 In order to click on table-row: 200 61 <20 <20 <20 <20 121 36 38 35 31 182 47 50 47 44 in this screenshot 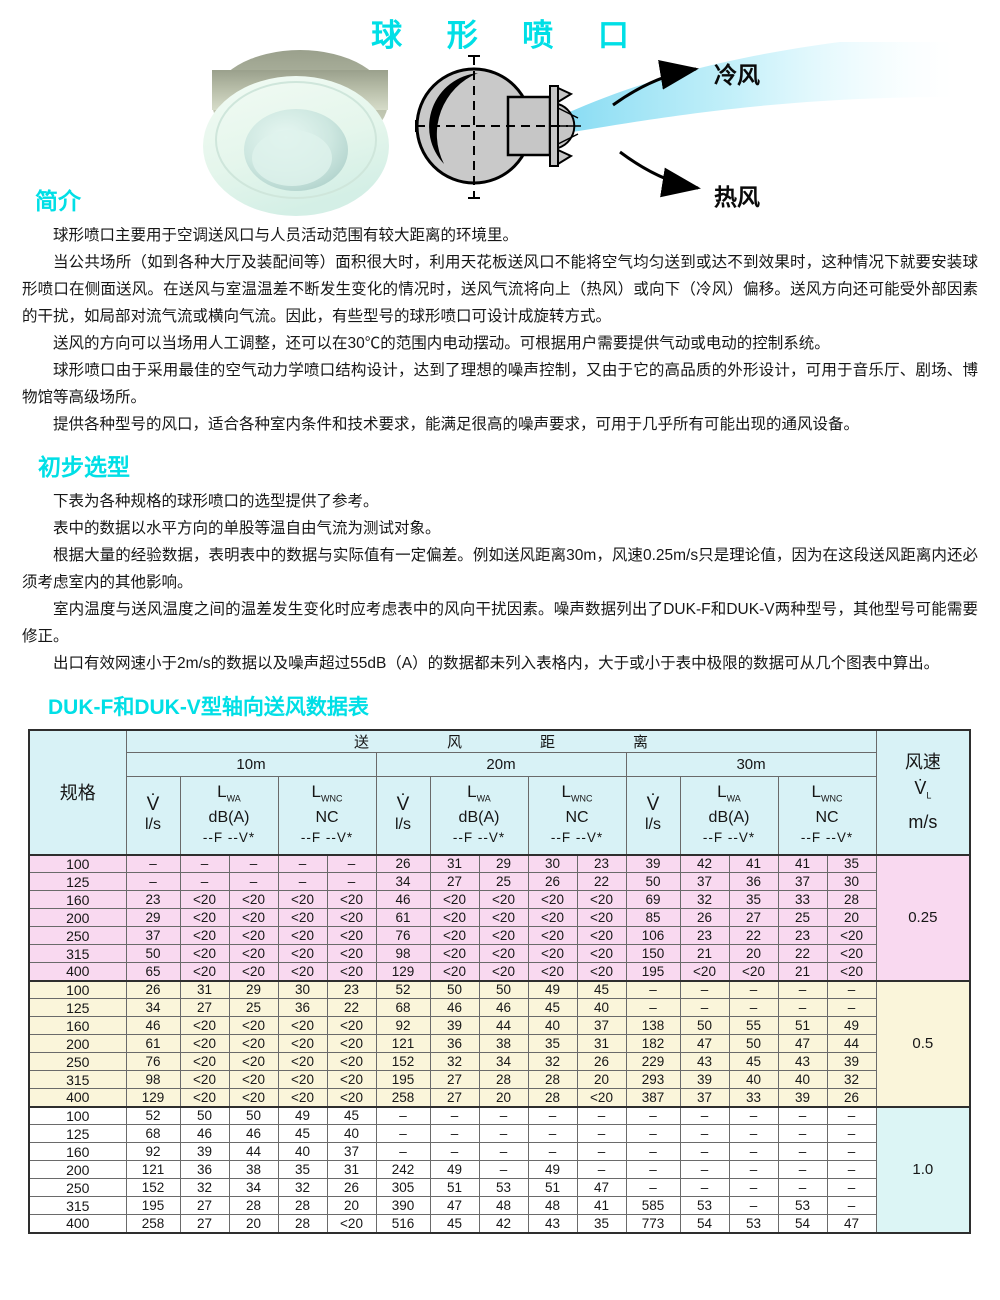, I will do `click(499, 1043)`.